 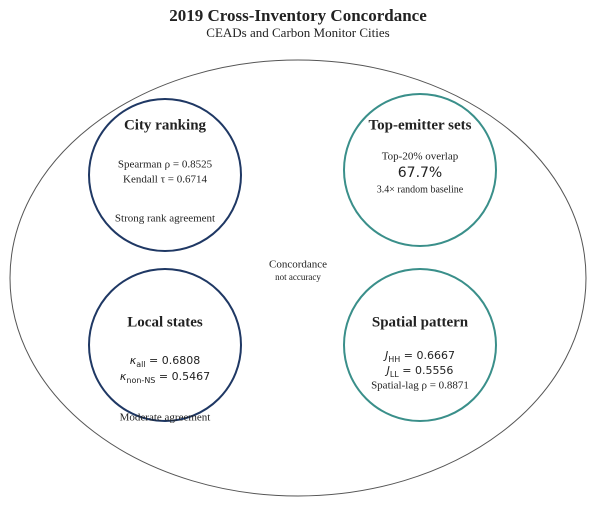 I want to click on metric-line: JLL = 0.5556, so click(x=419, y=371).